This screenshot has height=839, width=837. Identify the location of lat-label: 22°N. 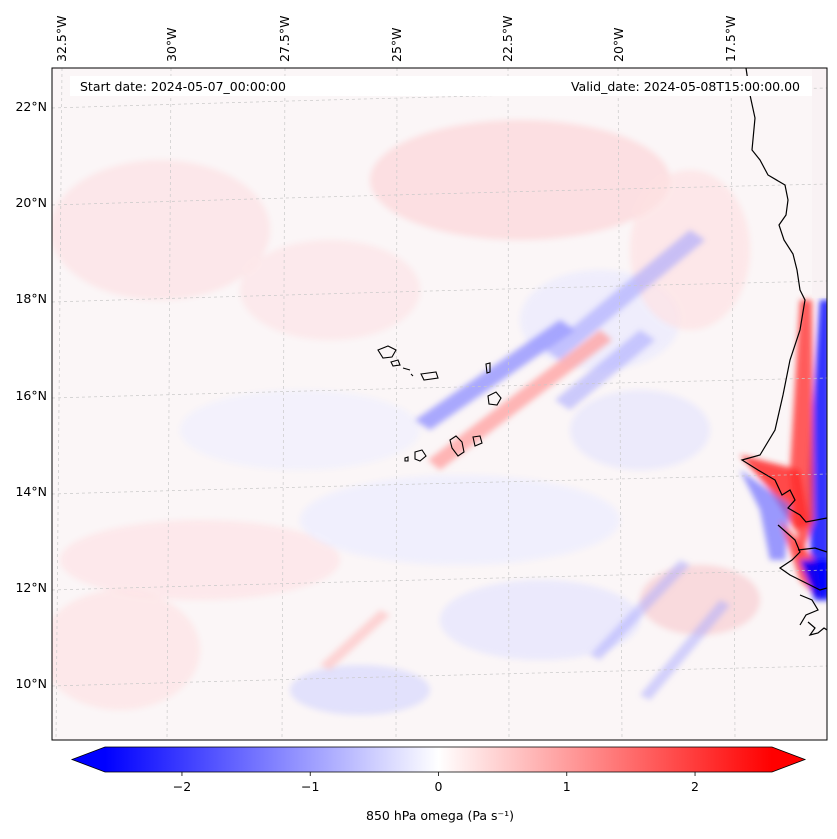
(31, 106).